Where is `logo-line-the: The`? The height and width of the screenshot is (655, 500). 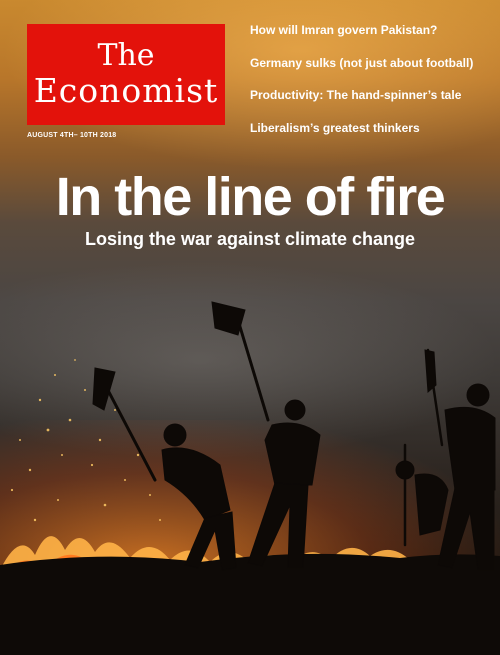
logo-line-the: The is located at coordinates (126, 55).